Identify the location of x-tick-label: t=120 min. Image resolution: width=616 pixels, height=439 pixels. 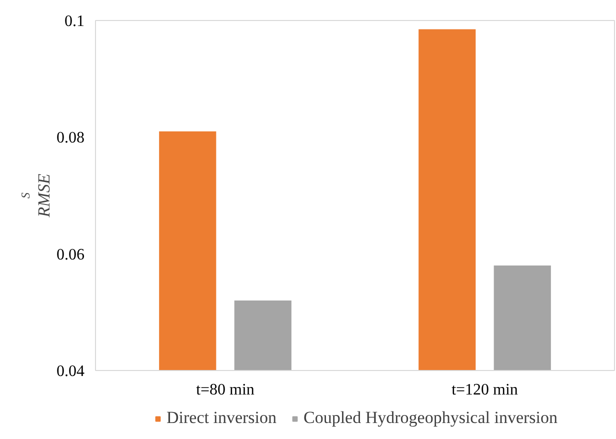
(485, 390).